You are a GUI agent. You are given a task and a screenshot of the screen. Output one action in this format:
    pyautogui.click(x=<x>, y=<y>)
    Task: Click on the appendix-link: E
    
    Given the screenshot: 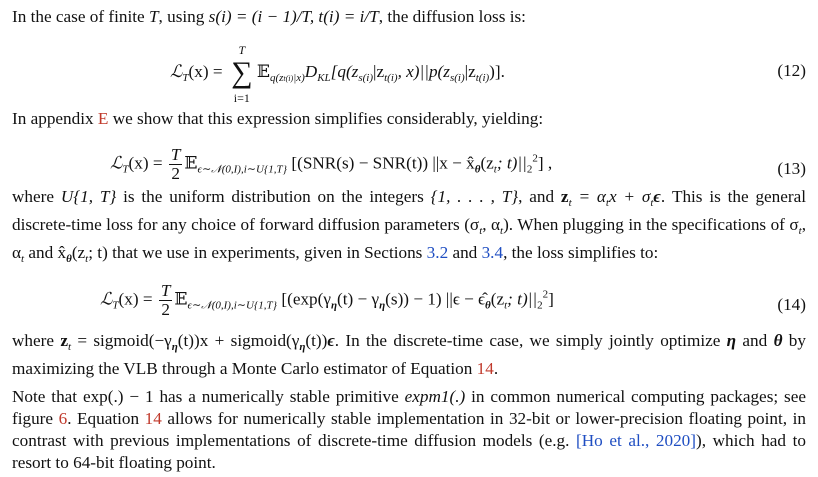 What is the action you would take?
    pyautogui.click(x=103, y=118)
    